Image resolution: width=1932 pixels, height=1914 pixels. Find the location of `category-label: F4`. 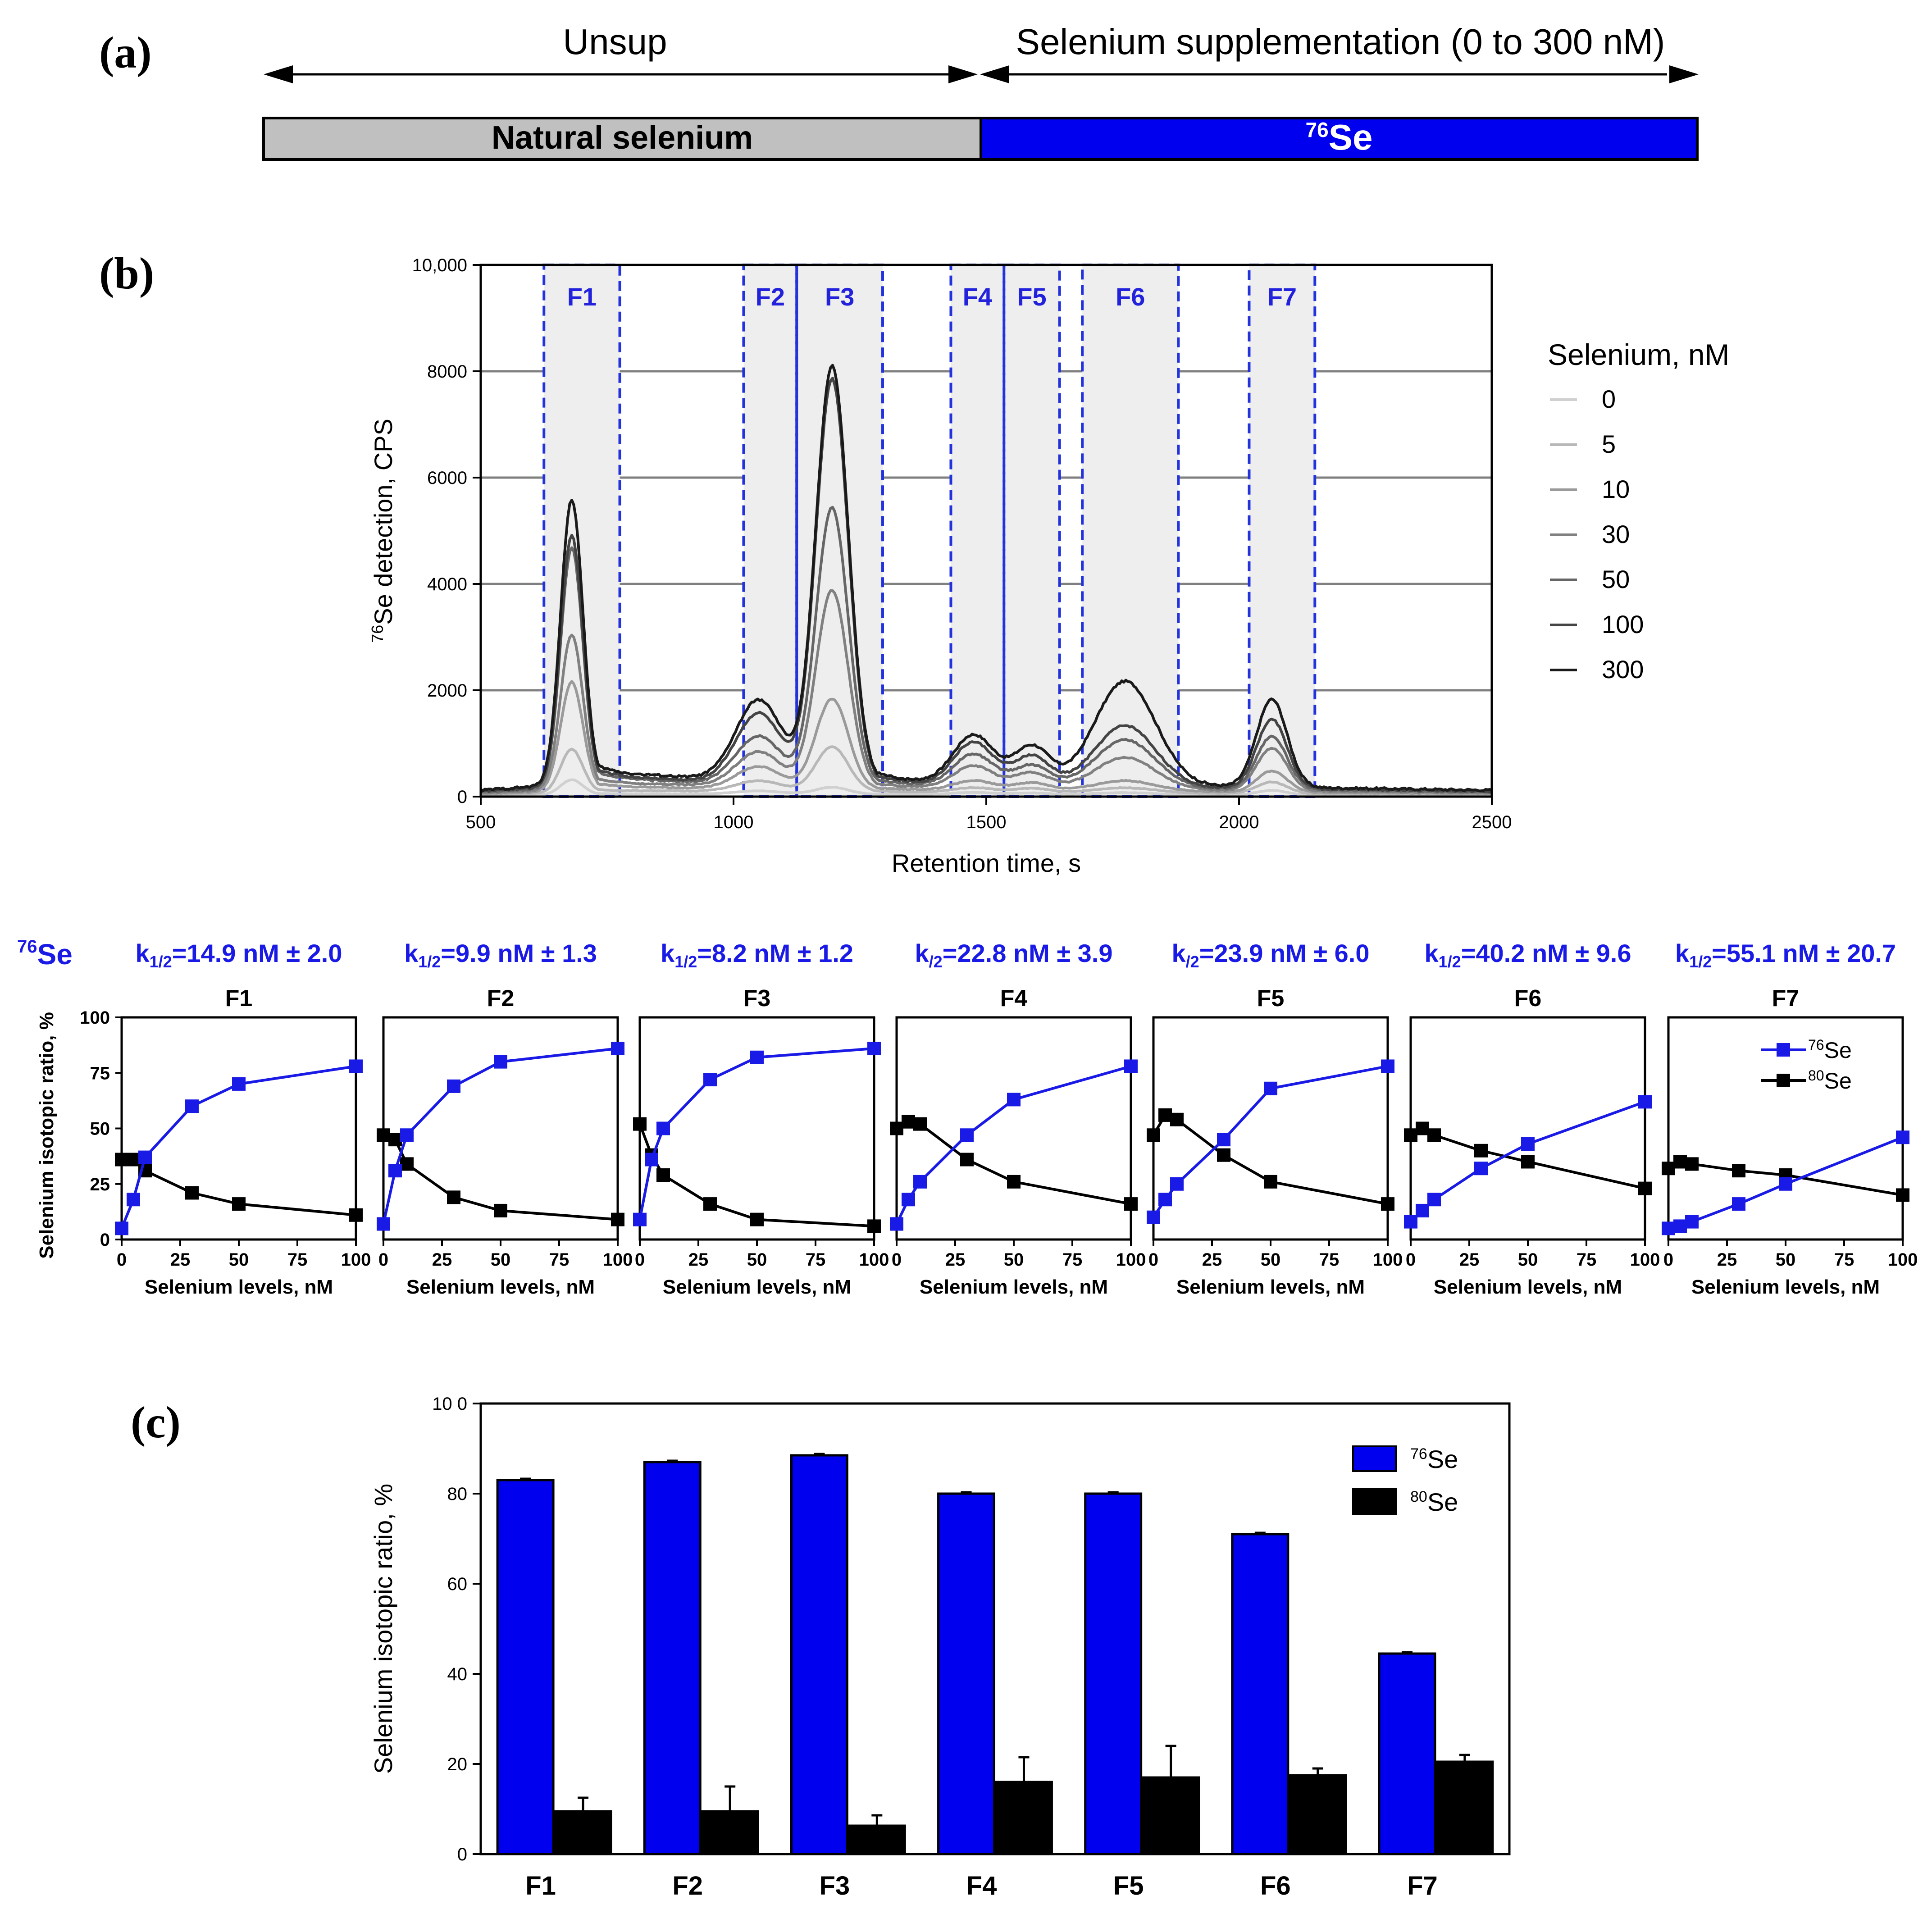

category-label: F4 is located at coordinates (981, 1885).